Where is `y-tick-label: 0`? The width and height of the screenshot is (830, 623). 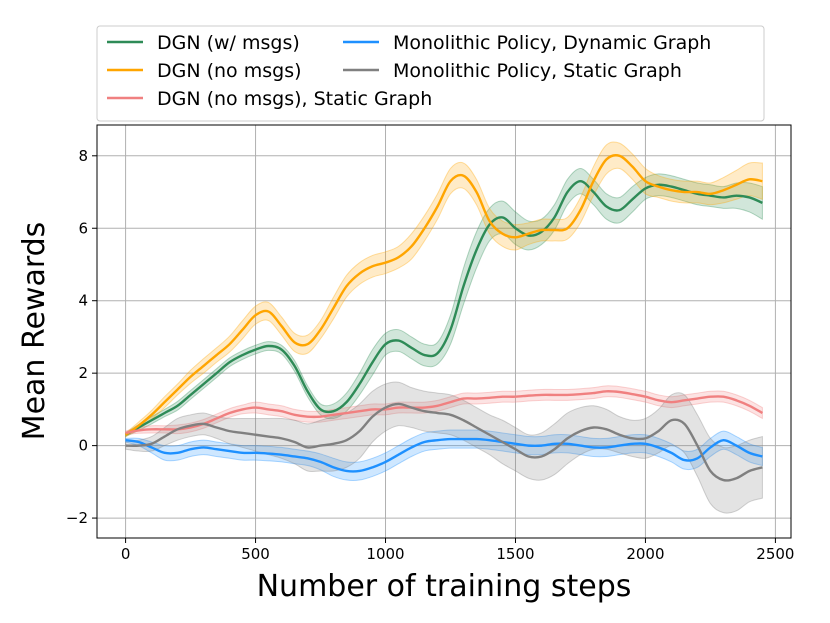
y-tick-label: 0 is located at coordinates (83, 446).